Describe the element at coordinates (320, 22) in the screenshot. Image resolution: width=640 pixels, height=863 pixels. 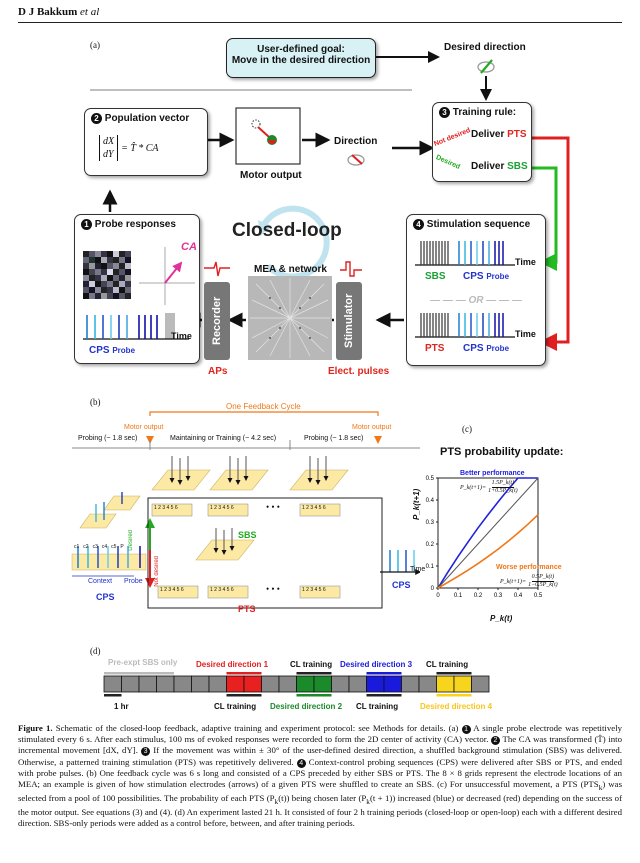
I see `header-rule` at that location.